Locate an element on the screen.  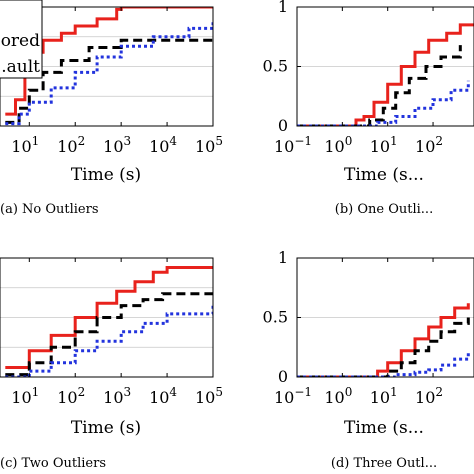
subfigure-caption: (c) Two Outliers is located at coordinates (53, 463).